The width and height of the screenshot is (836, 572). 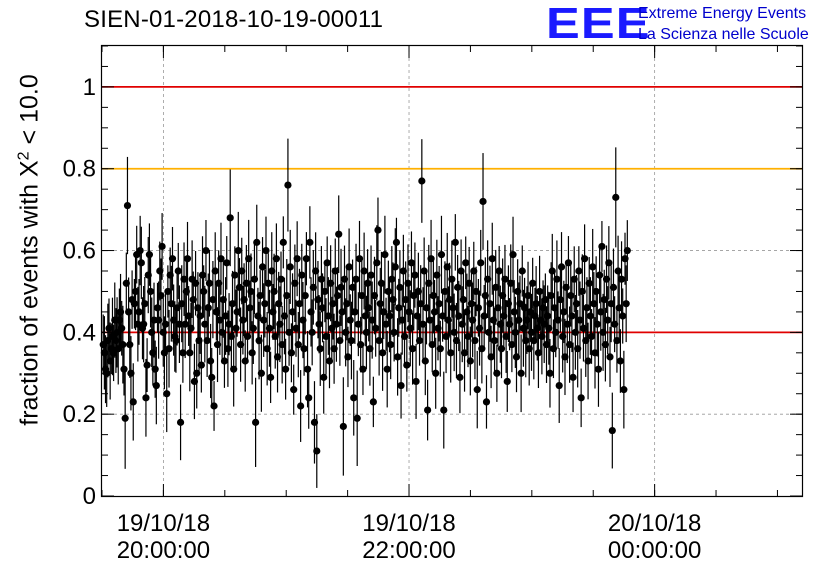 What do you see at coordinates (722, 13) in the screenshot?
I see `logo-line-1: Extreme Energy Events` at bounding box center [722, 13].